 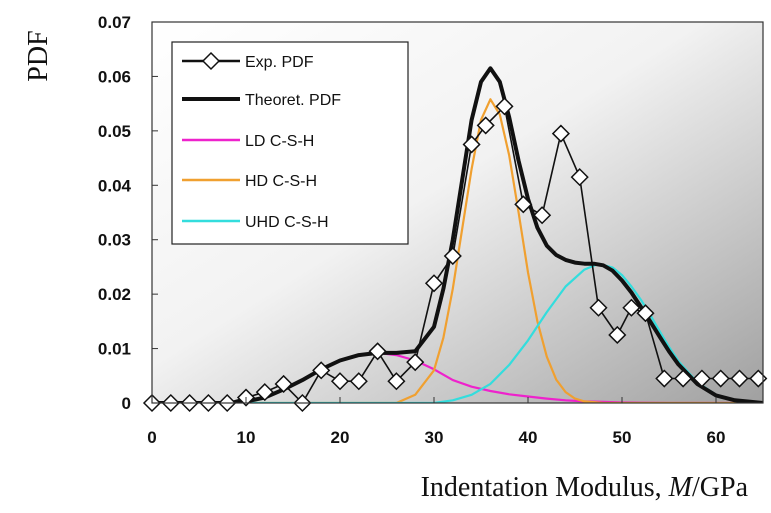 I want to click on y-tick-label: 0.04, so click(x=115, y=185).